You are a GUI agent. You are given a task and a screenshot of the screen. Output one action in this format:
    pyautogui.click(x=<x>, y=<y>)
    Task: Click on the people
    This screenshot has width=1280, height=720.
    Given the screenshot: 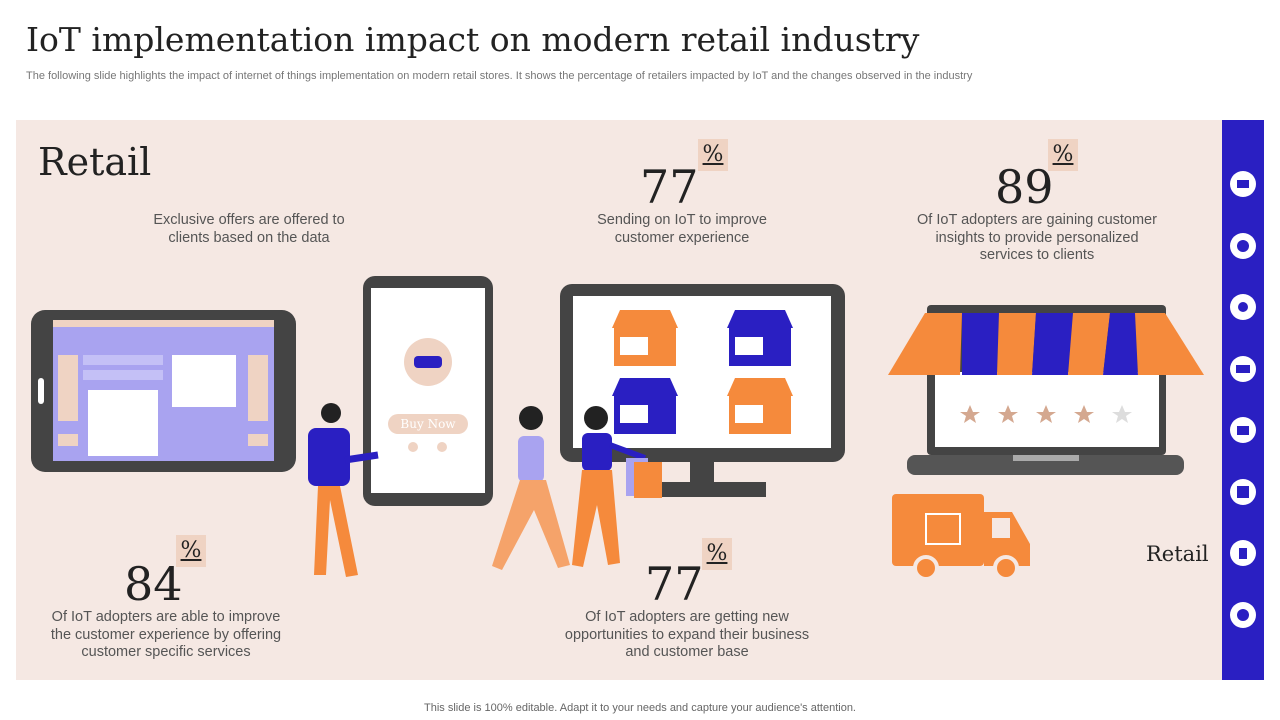 What is the action you would take?
    pyautogui.click(x=485, y=490)
    